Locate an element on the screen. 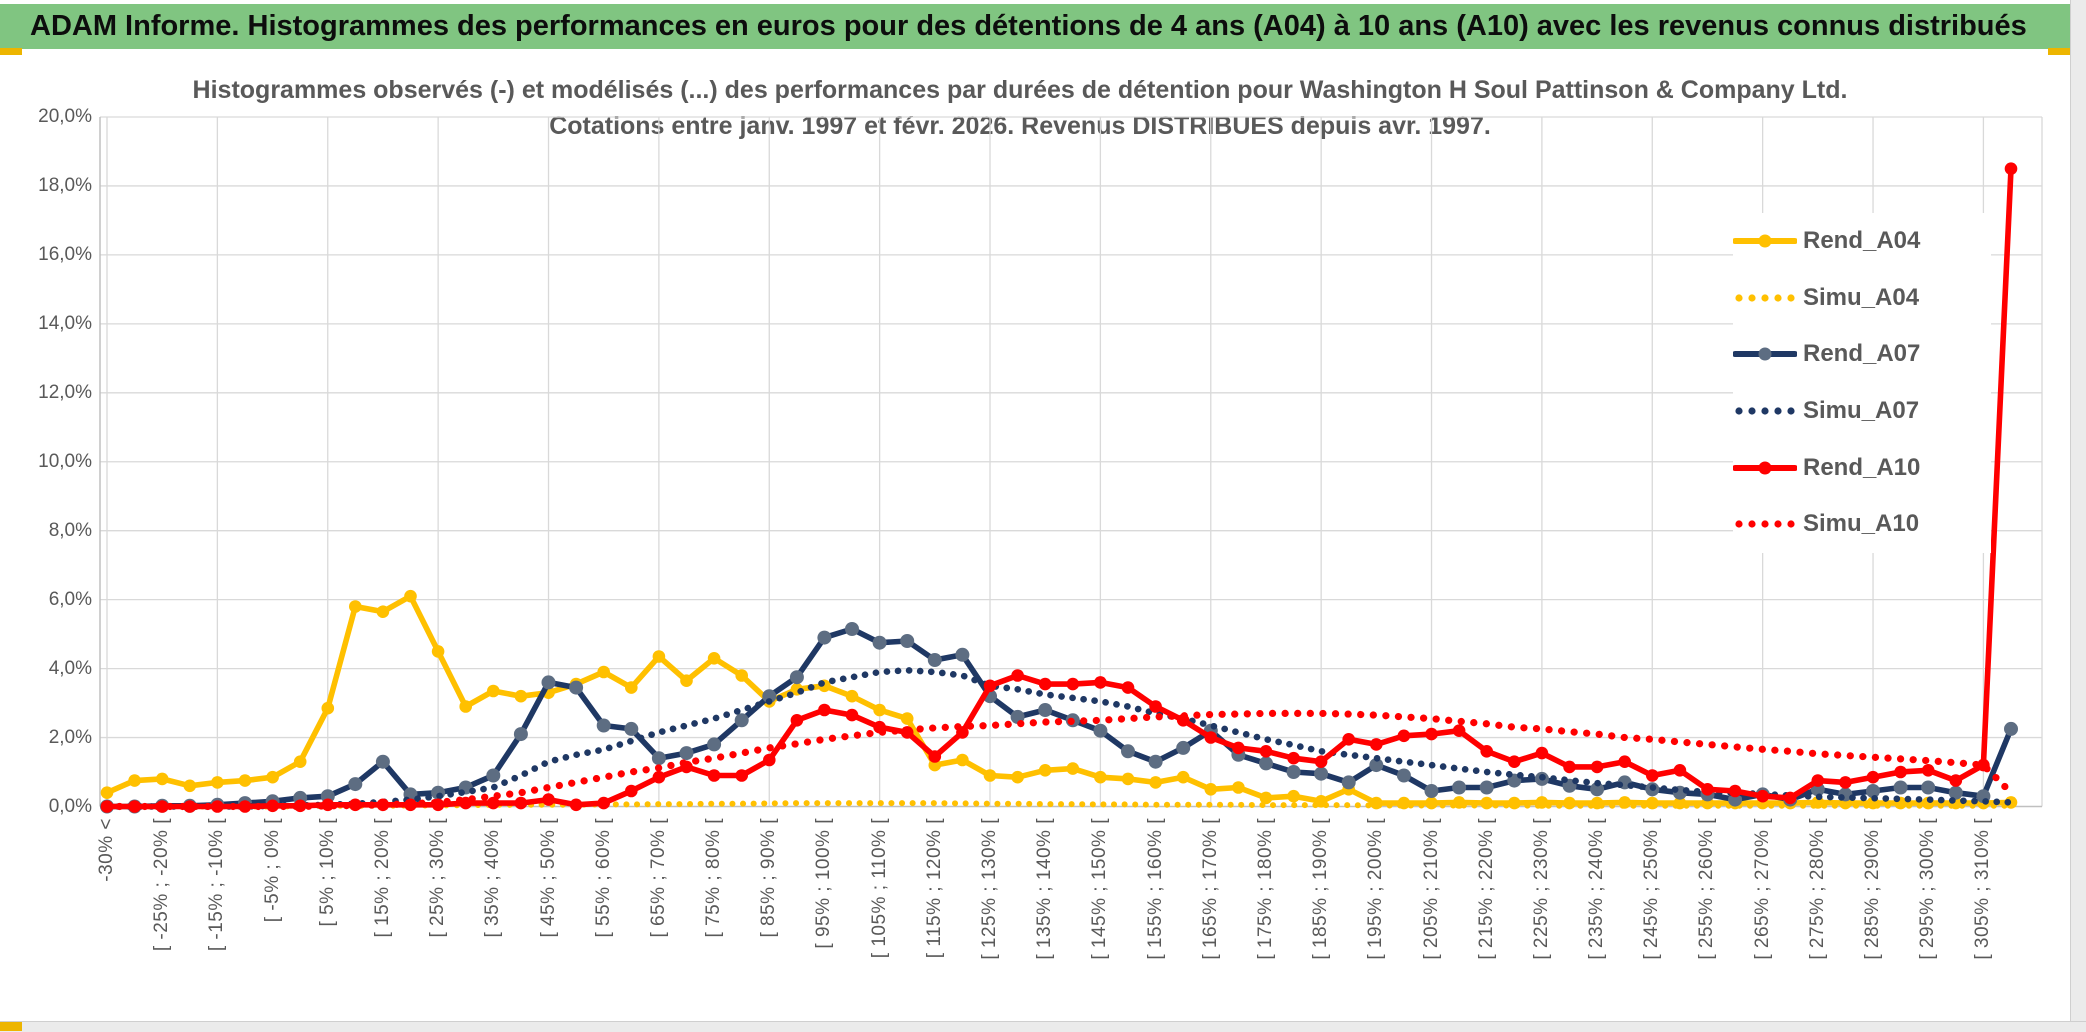 This screenshot has width=2086, height=1032. legend-item-Rend_A07: Rend_A07 is located at coordinates (1861, 354).